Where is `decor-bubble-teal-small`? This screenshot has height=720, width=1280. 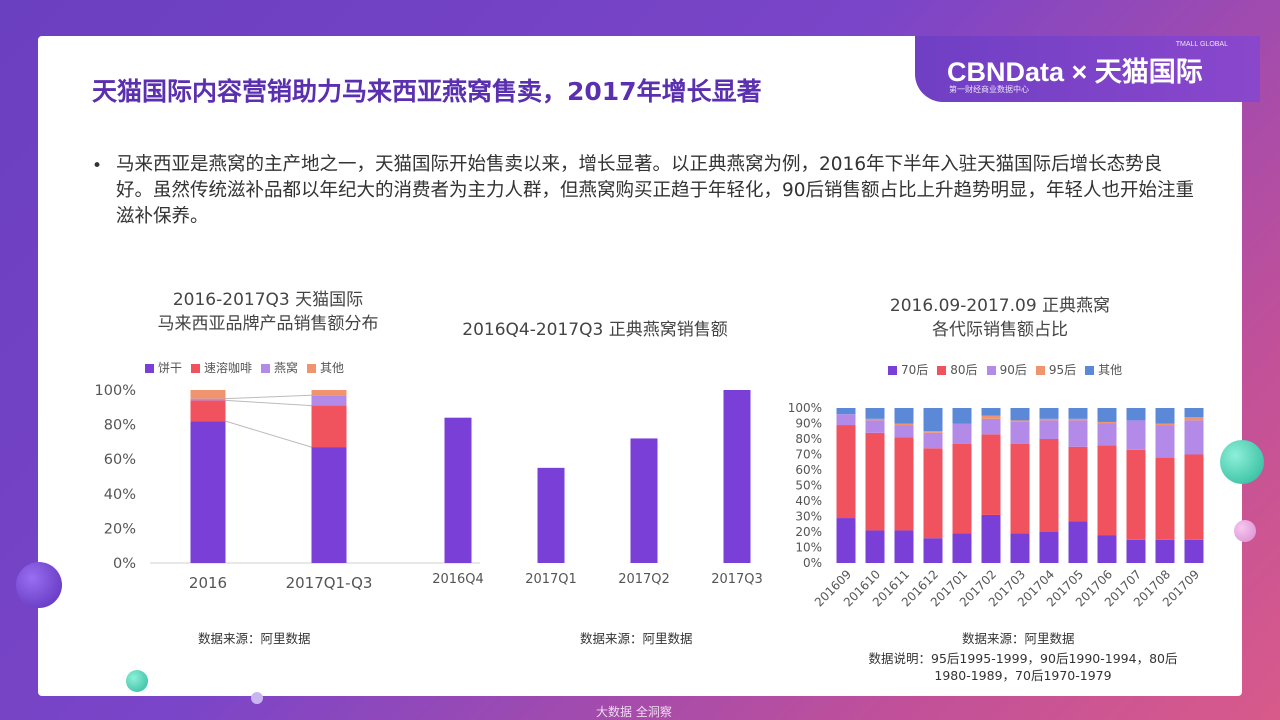
decor-bubble-teal-small is located at coordinates (137, 681).